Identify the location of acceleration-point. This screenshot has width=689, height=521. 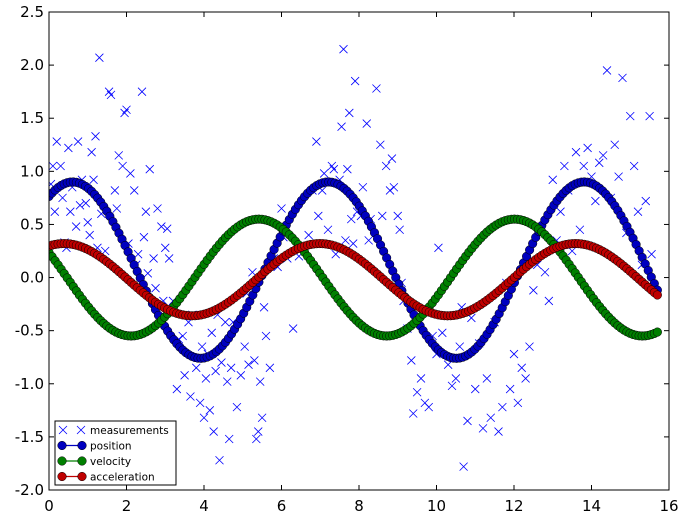
(657, 295).